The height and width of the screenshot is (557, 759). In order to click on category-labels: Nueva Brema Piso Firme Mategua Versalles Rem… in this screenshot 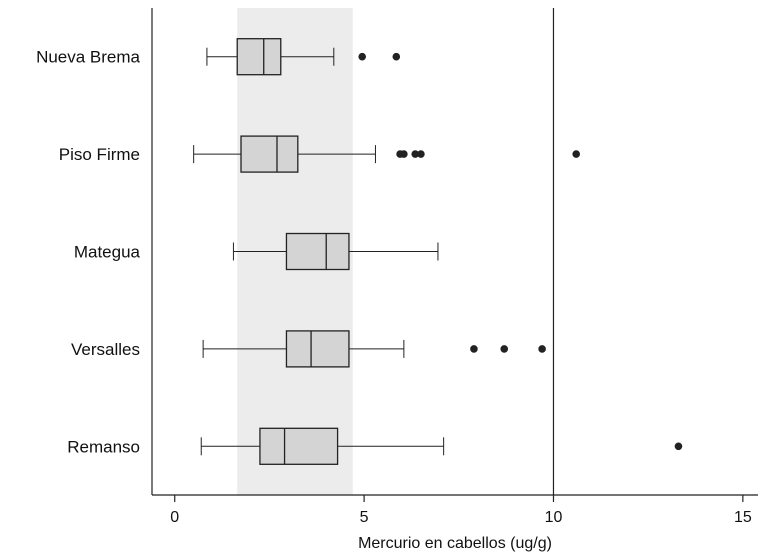, I will do `click(88, 252)`.